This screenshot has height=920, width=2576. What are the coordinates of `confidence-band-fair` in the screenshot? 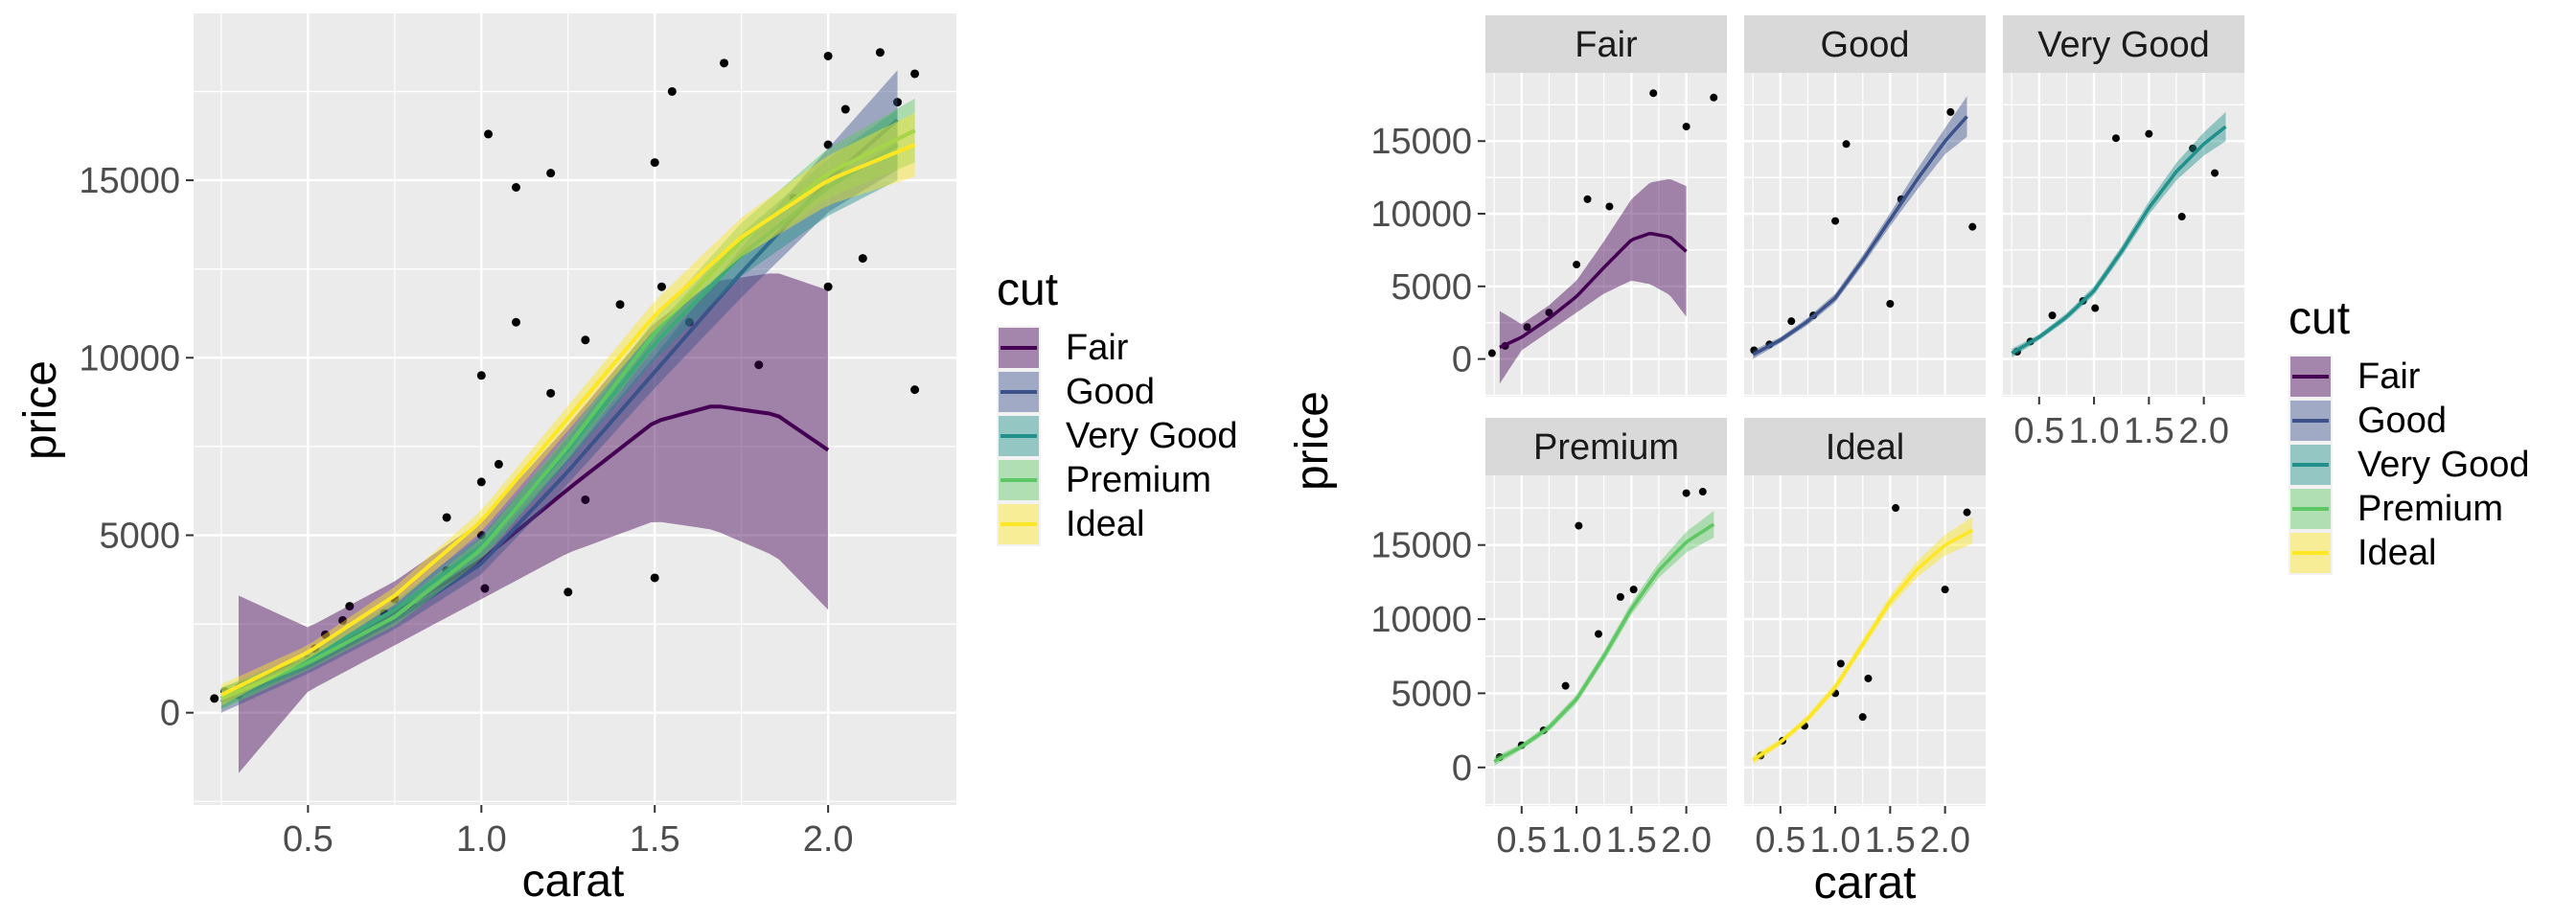 It's located at (534, 523).